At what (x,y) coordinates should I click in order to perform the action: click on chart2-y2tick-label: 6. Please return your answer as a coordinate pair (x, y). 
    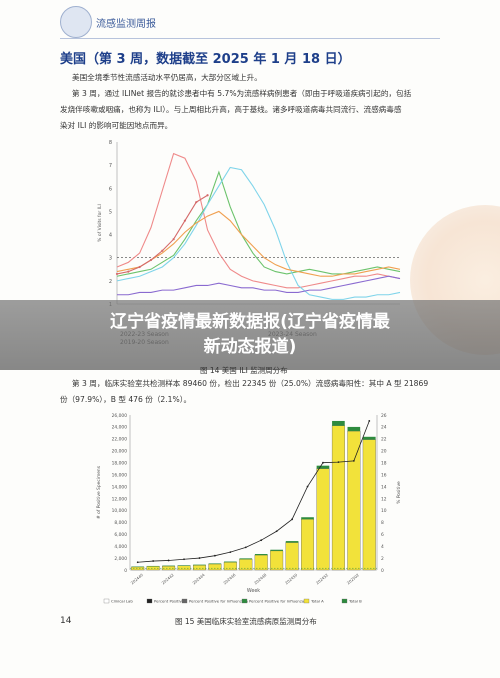
    Looking at the image, I should click on (382, 535).